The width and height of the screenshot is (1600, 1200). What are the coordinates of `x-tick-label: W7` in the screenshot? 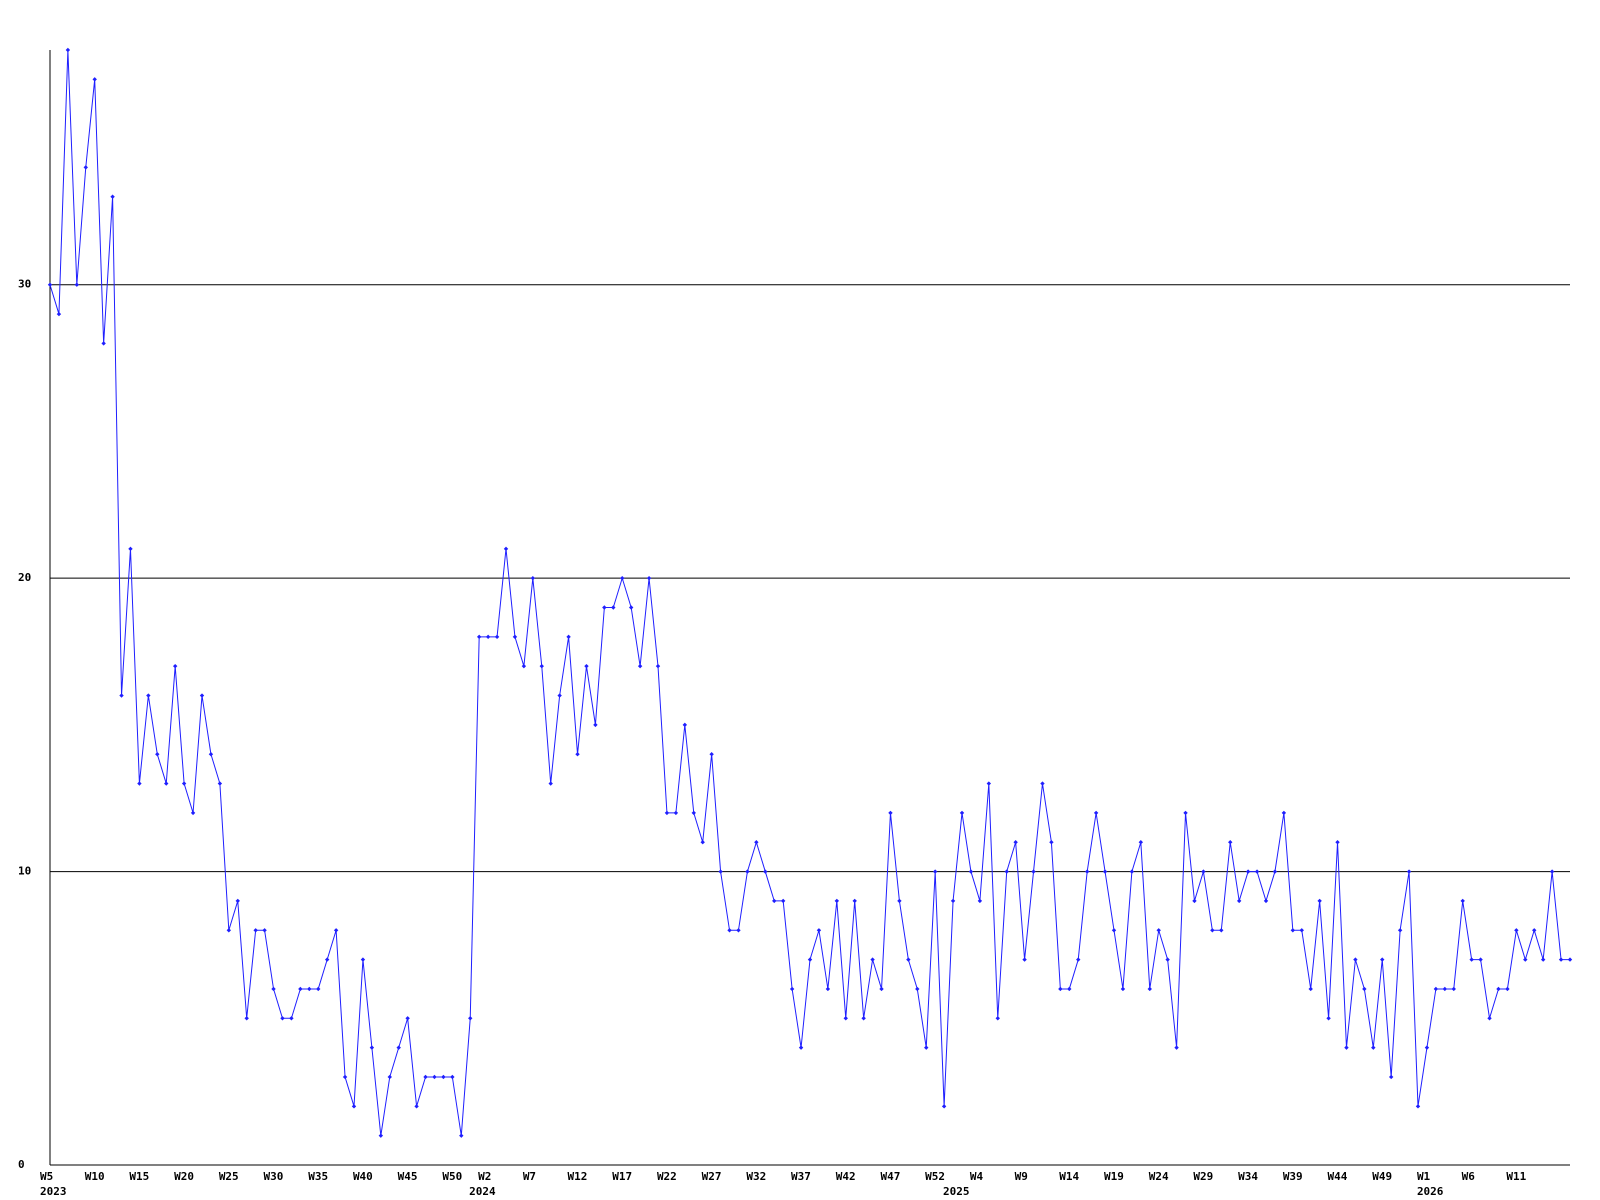 It's located at (529, 1176).